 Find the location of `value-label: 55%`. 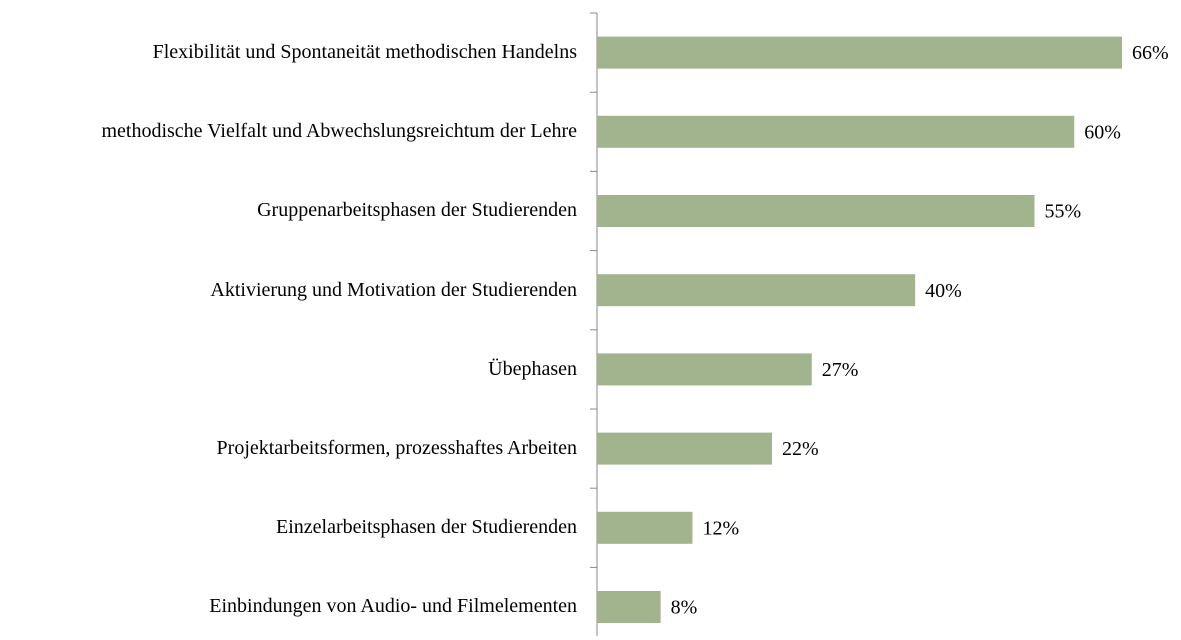

value-label: 55% is located at coordinates (1063, 212).